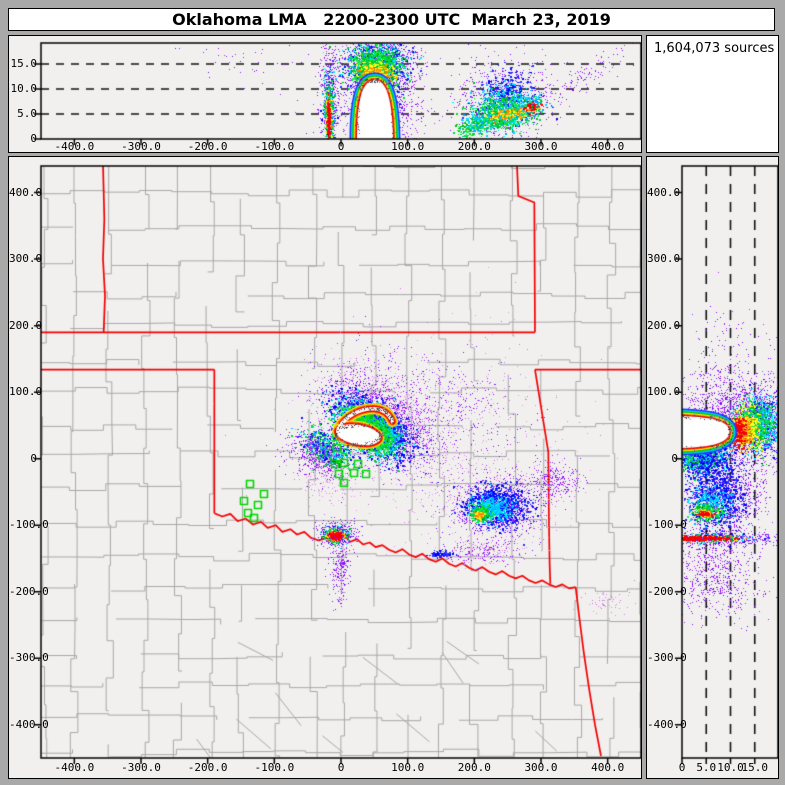 This screenshot has height=785, width=785. What do you see at coordinates (712, 94) in the screenshot?
I see `source-count-box: 1,604,073 sources` at bounding box center [712, 94].